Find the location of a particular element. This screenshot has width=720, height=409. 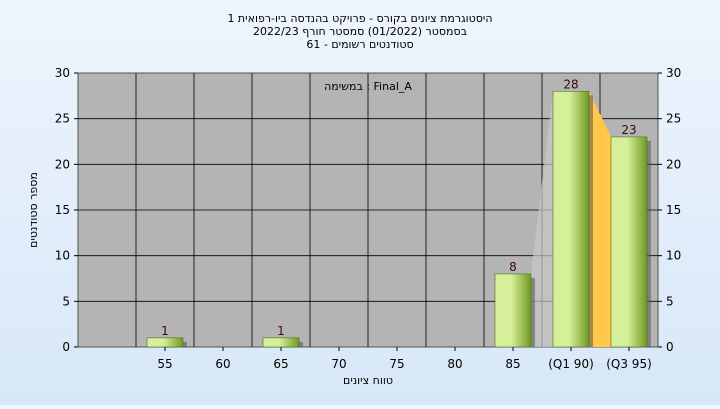

x-tick-label: 75 is located at coordinates (396, 364).